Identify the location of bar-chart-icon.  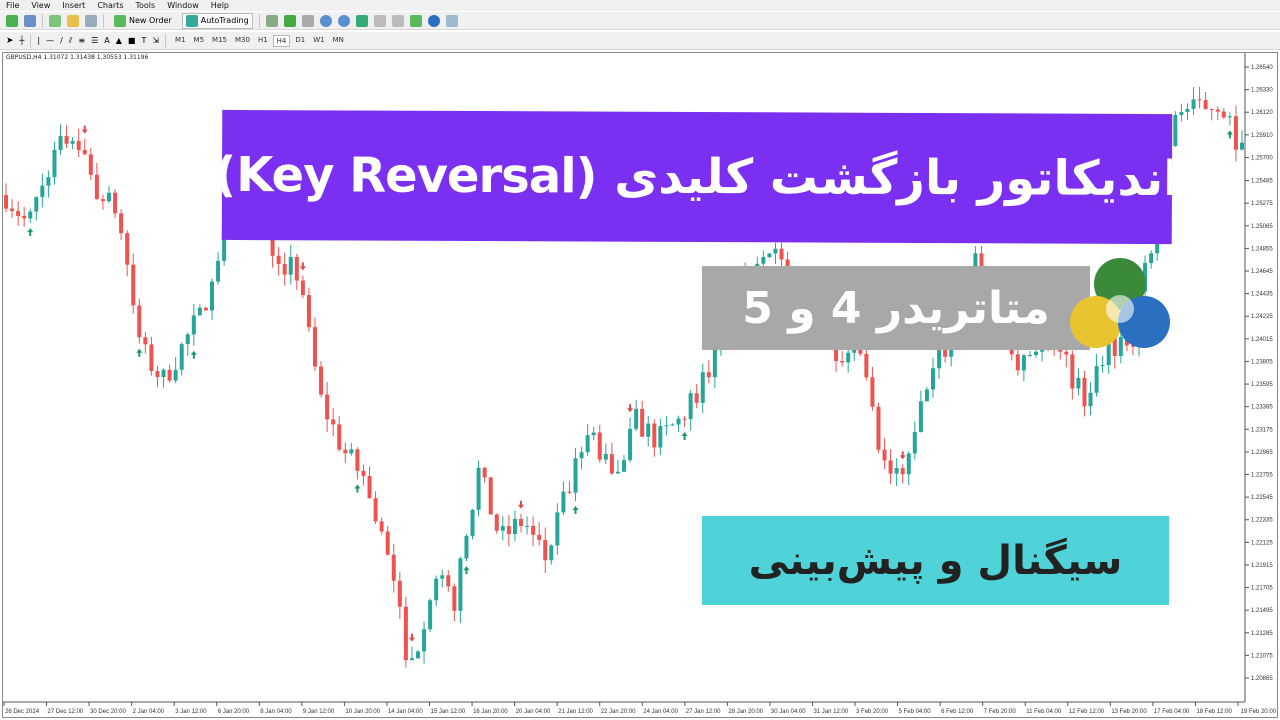
(271, 20).